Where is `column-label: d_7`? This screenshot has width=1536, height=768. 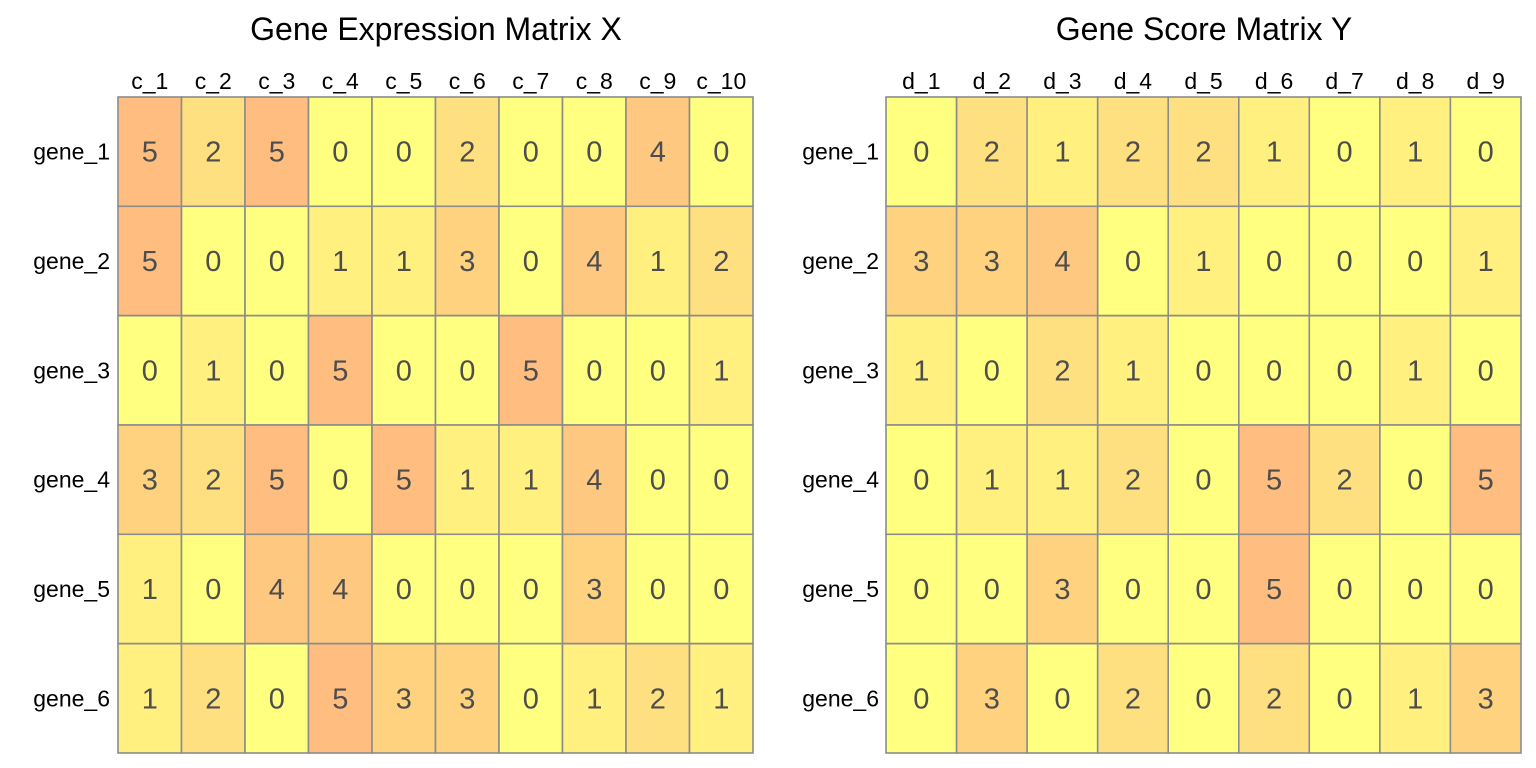 column-label: d_7 is located at coordinates (1344, 81).